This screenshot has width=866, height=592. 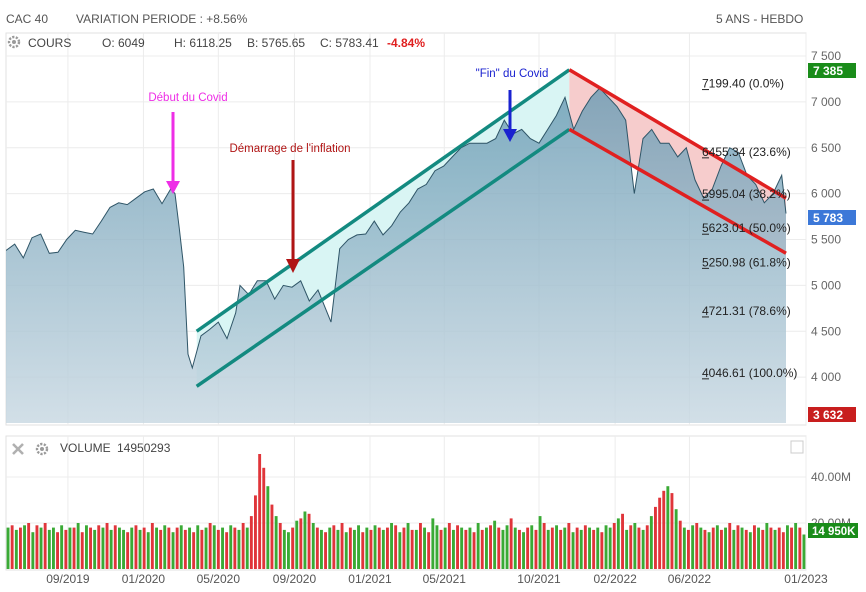 What do you see at coordinates (828, 218) in the screenshot?
I see `svg-text: 5 783` at bounding box center [828, 218].